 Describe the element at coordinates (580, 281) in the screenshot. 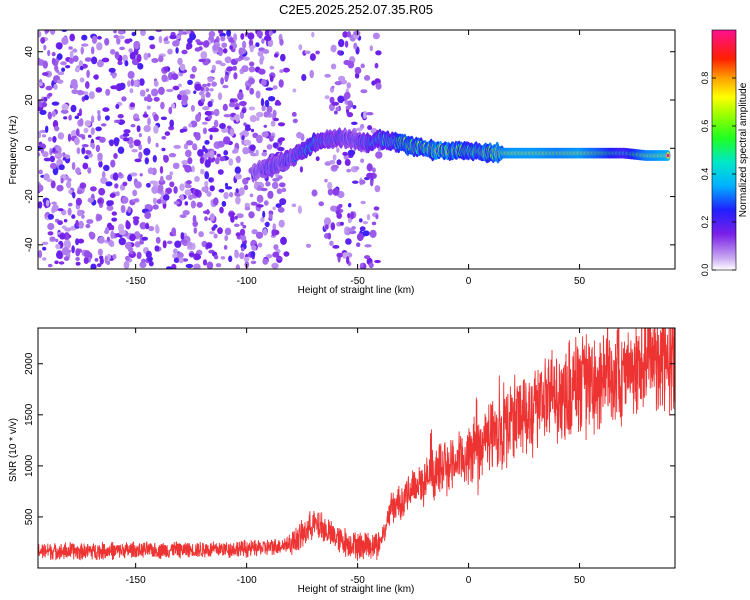

I see `heatmap-x-tick-label: 50` at that location.